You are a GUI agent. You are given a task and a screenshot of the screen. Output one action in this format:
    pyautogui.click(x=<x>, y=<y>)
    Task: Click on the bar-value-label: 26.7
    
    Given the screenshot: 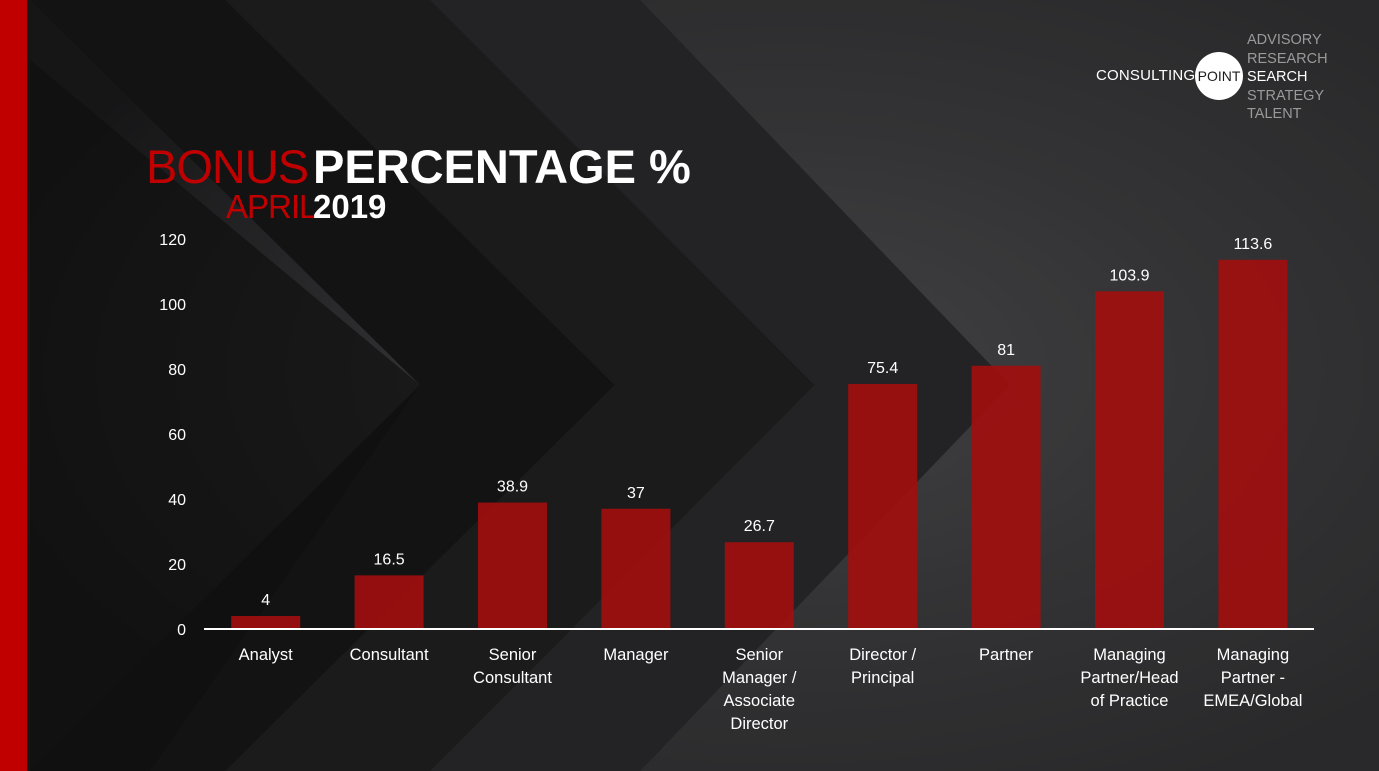 What is the action you would take?
    pyautogui.click(x=759, y=526)
    